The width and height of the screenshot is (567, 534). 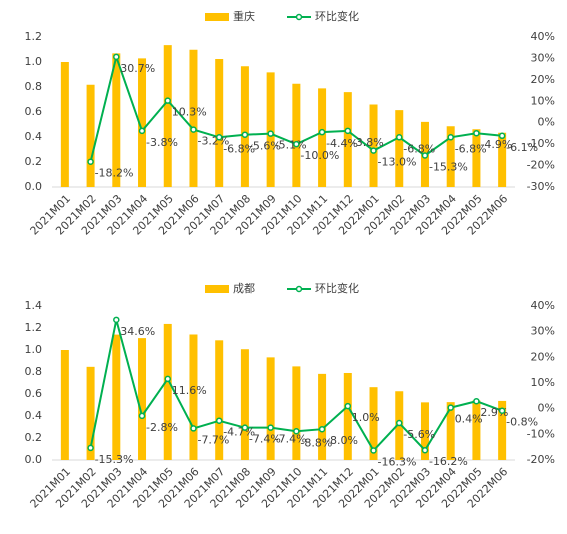 I want to click on data-label: -4.4%, so click(x=342, y=143).